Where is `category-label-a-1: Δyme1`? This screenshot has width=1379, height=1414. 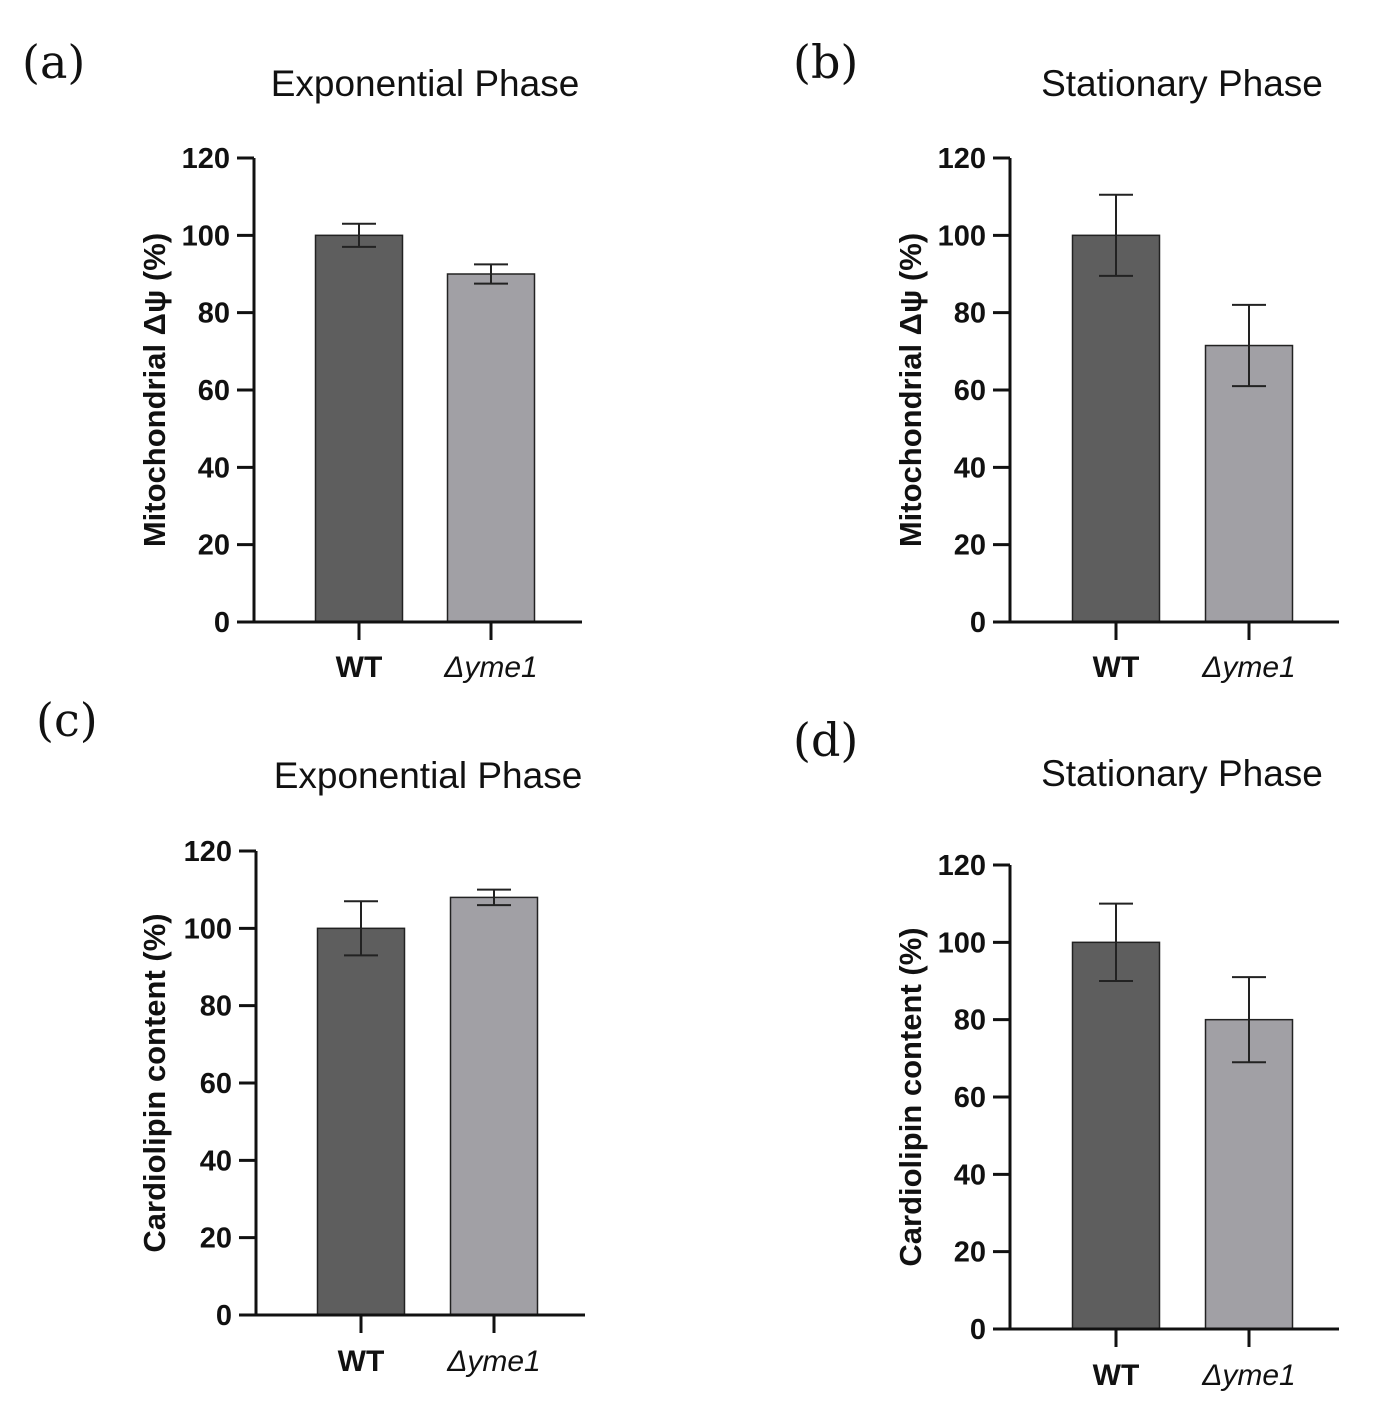
category-label-a-1: Δyme1 is located at coordinates (490, 667).